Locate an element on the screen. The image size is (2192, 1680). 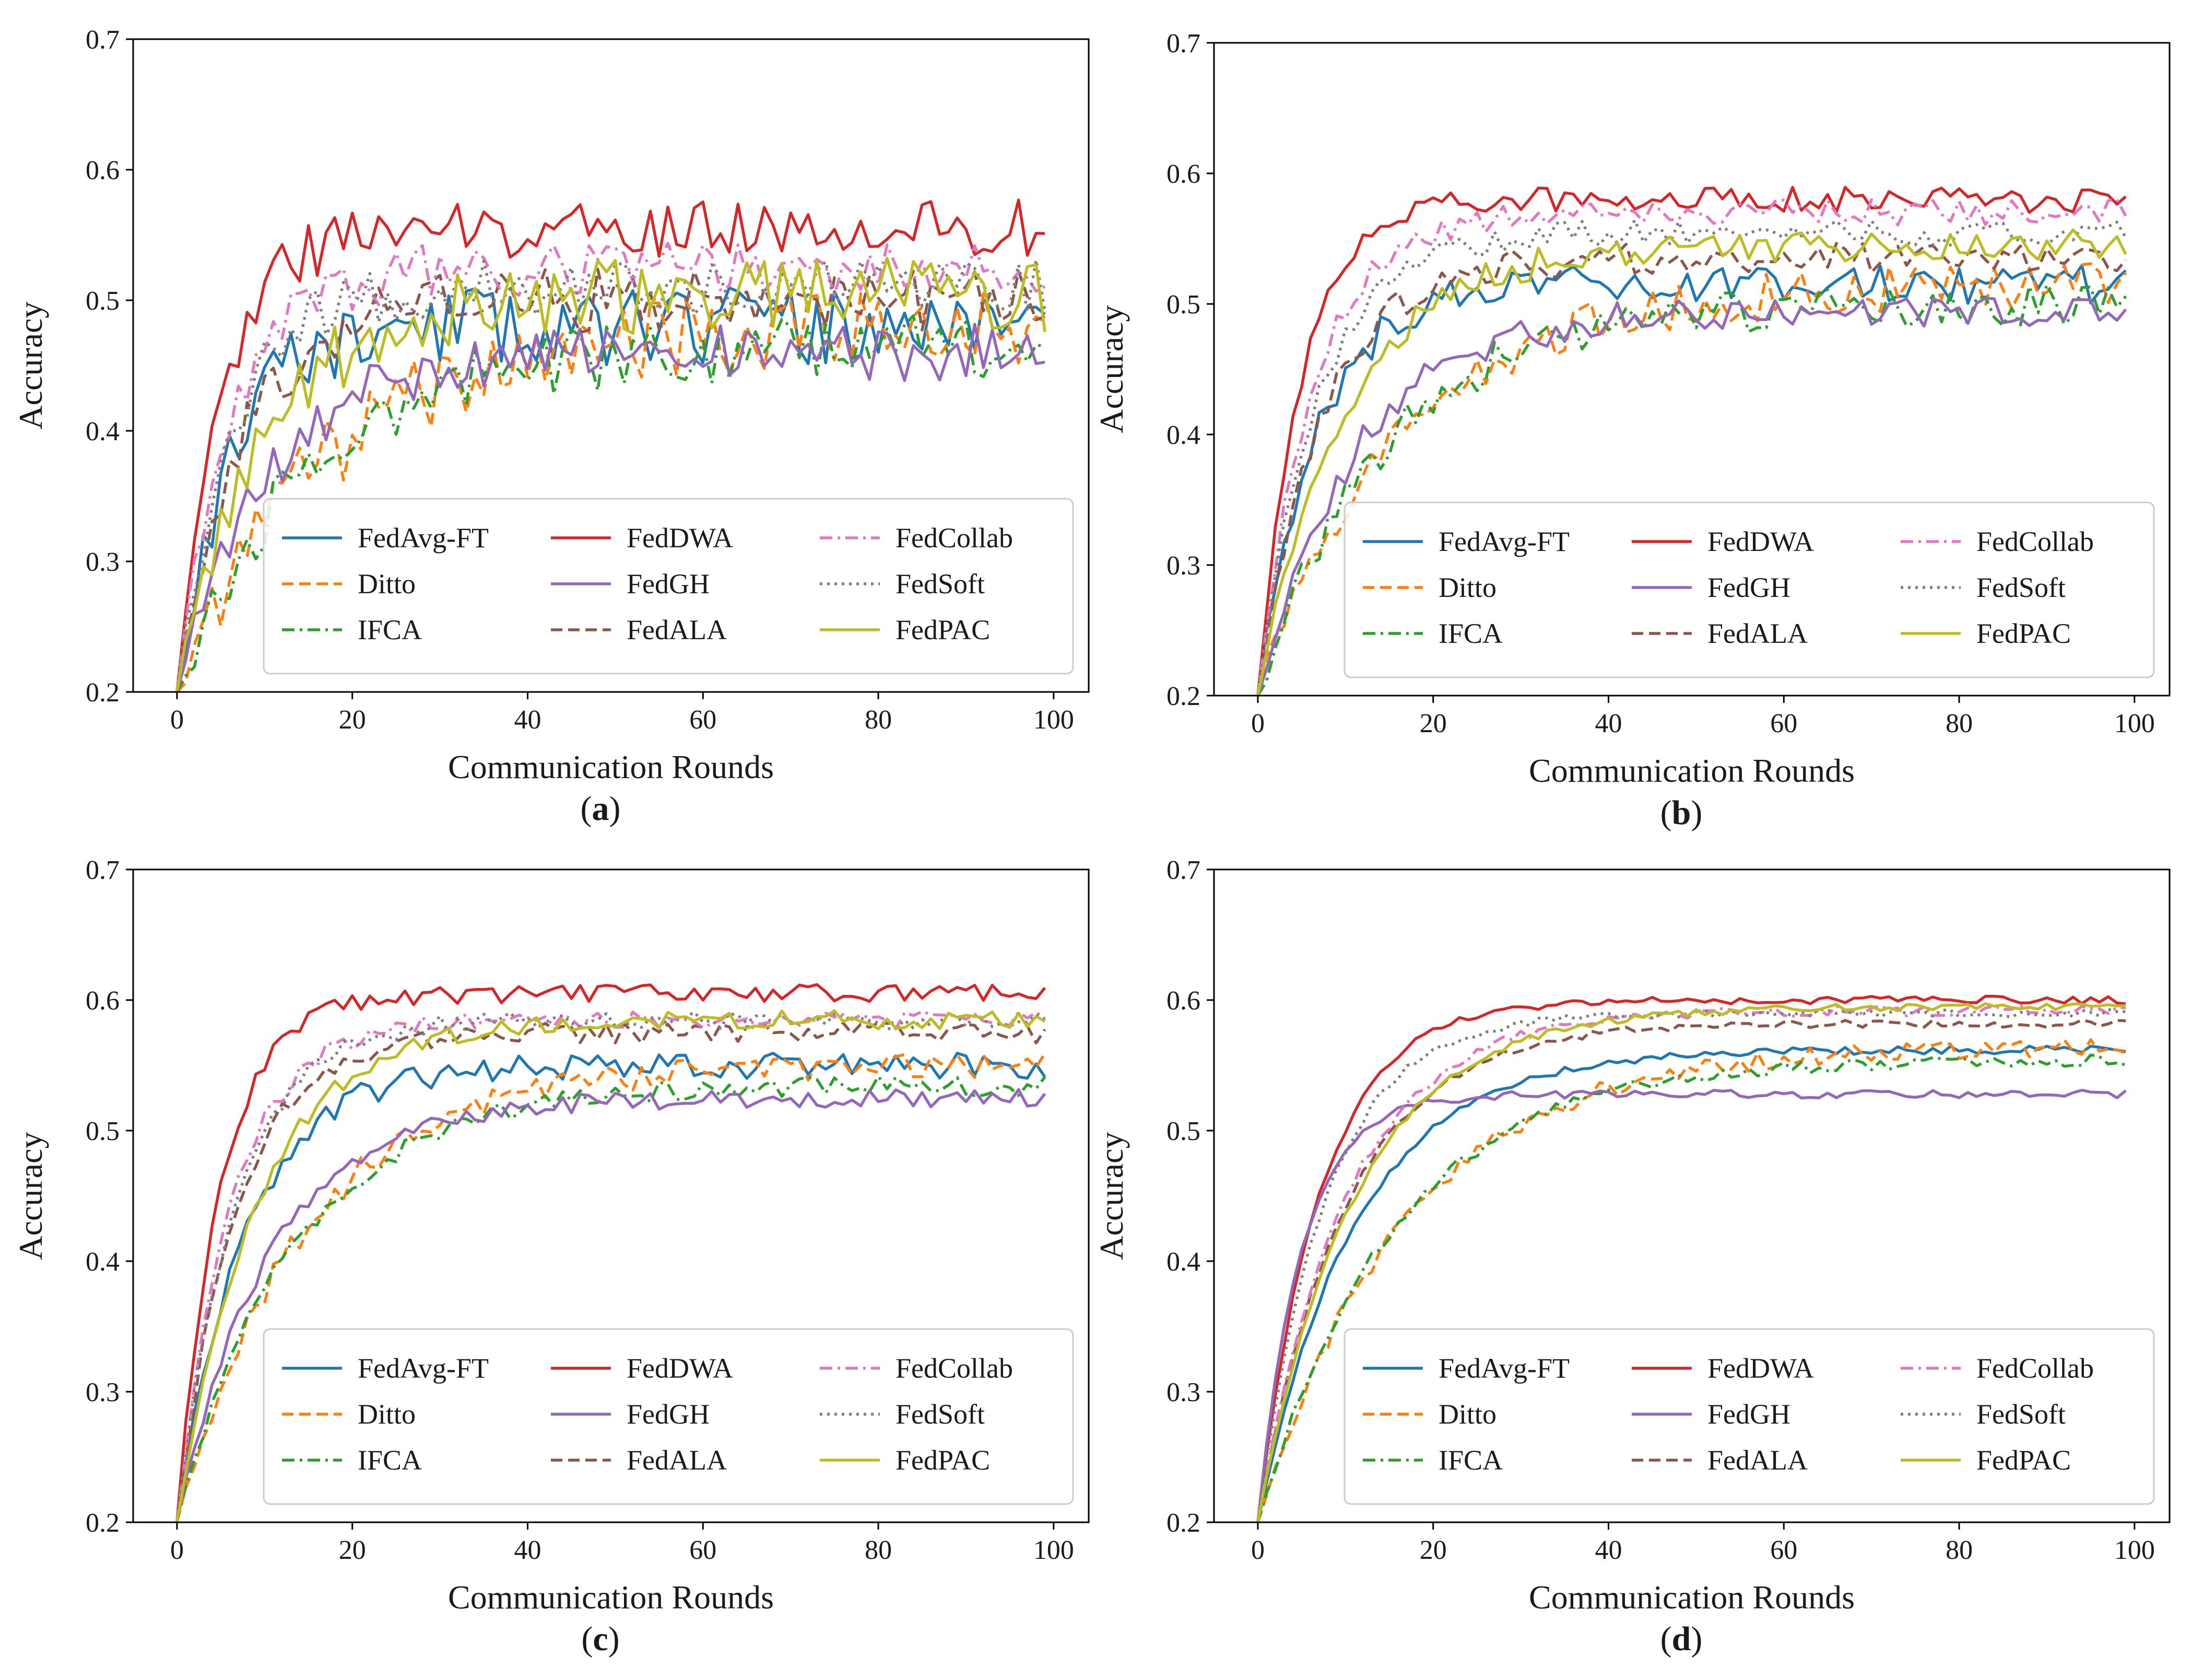
series-line-fedsoft is located at coordinates (610, 475).